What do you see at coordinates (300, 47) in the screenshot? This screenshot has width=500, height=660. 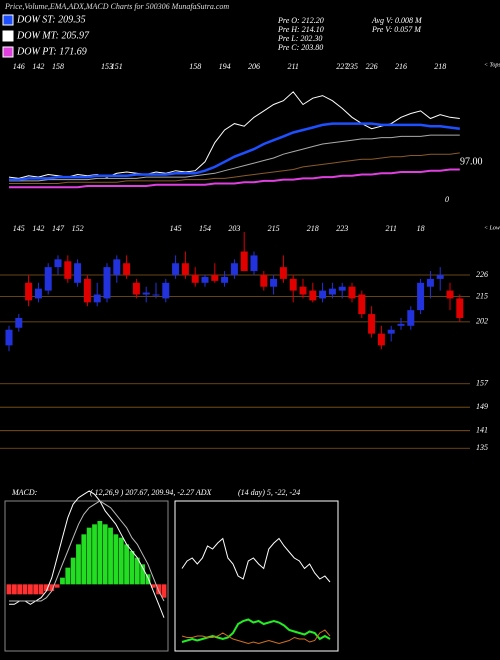 I see `stat: Pre C: 203.80` at bounding box center [300, 47].